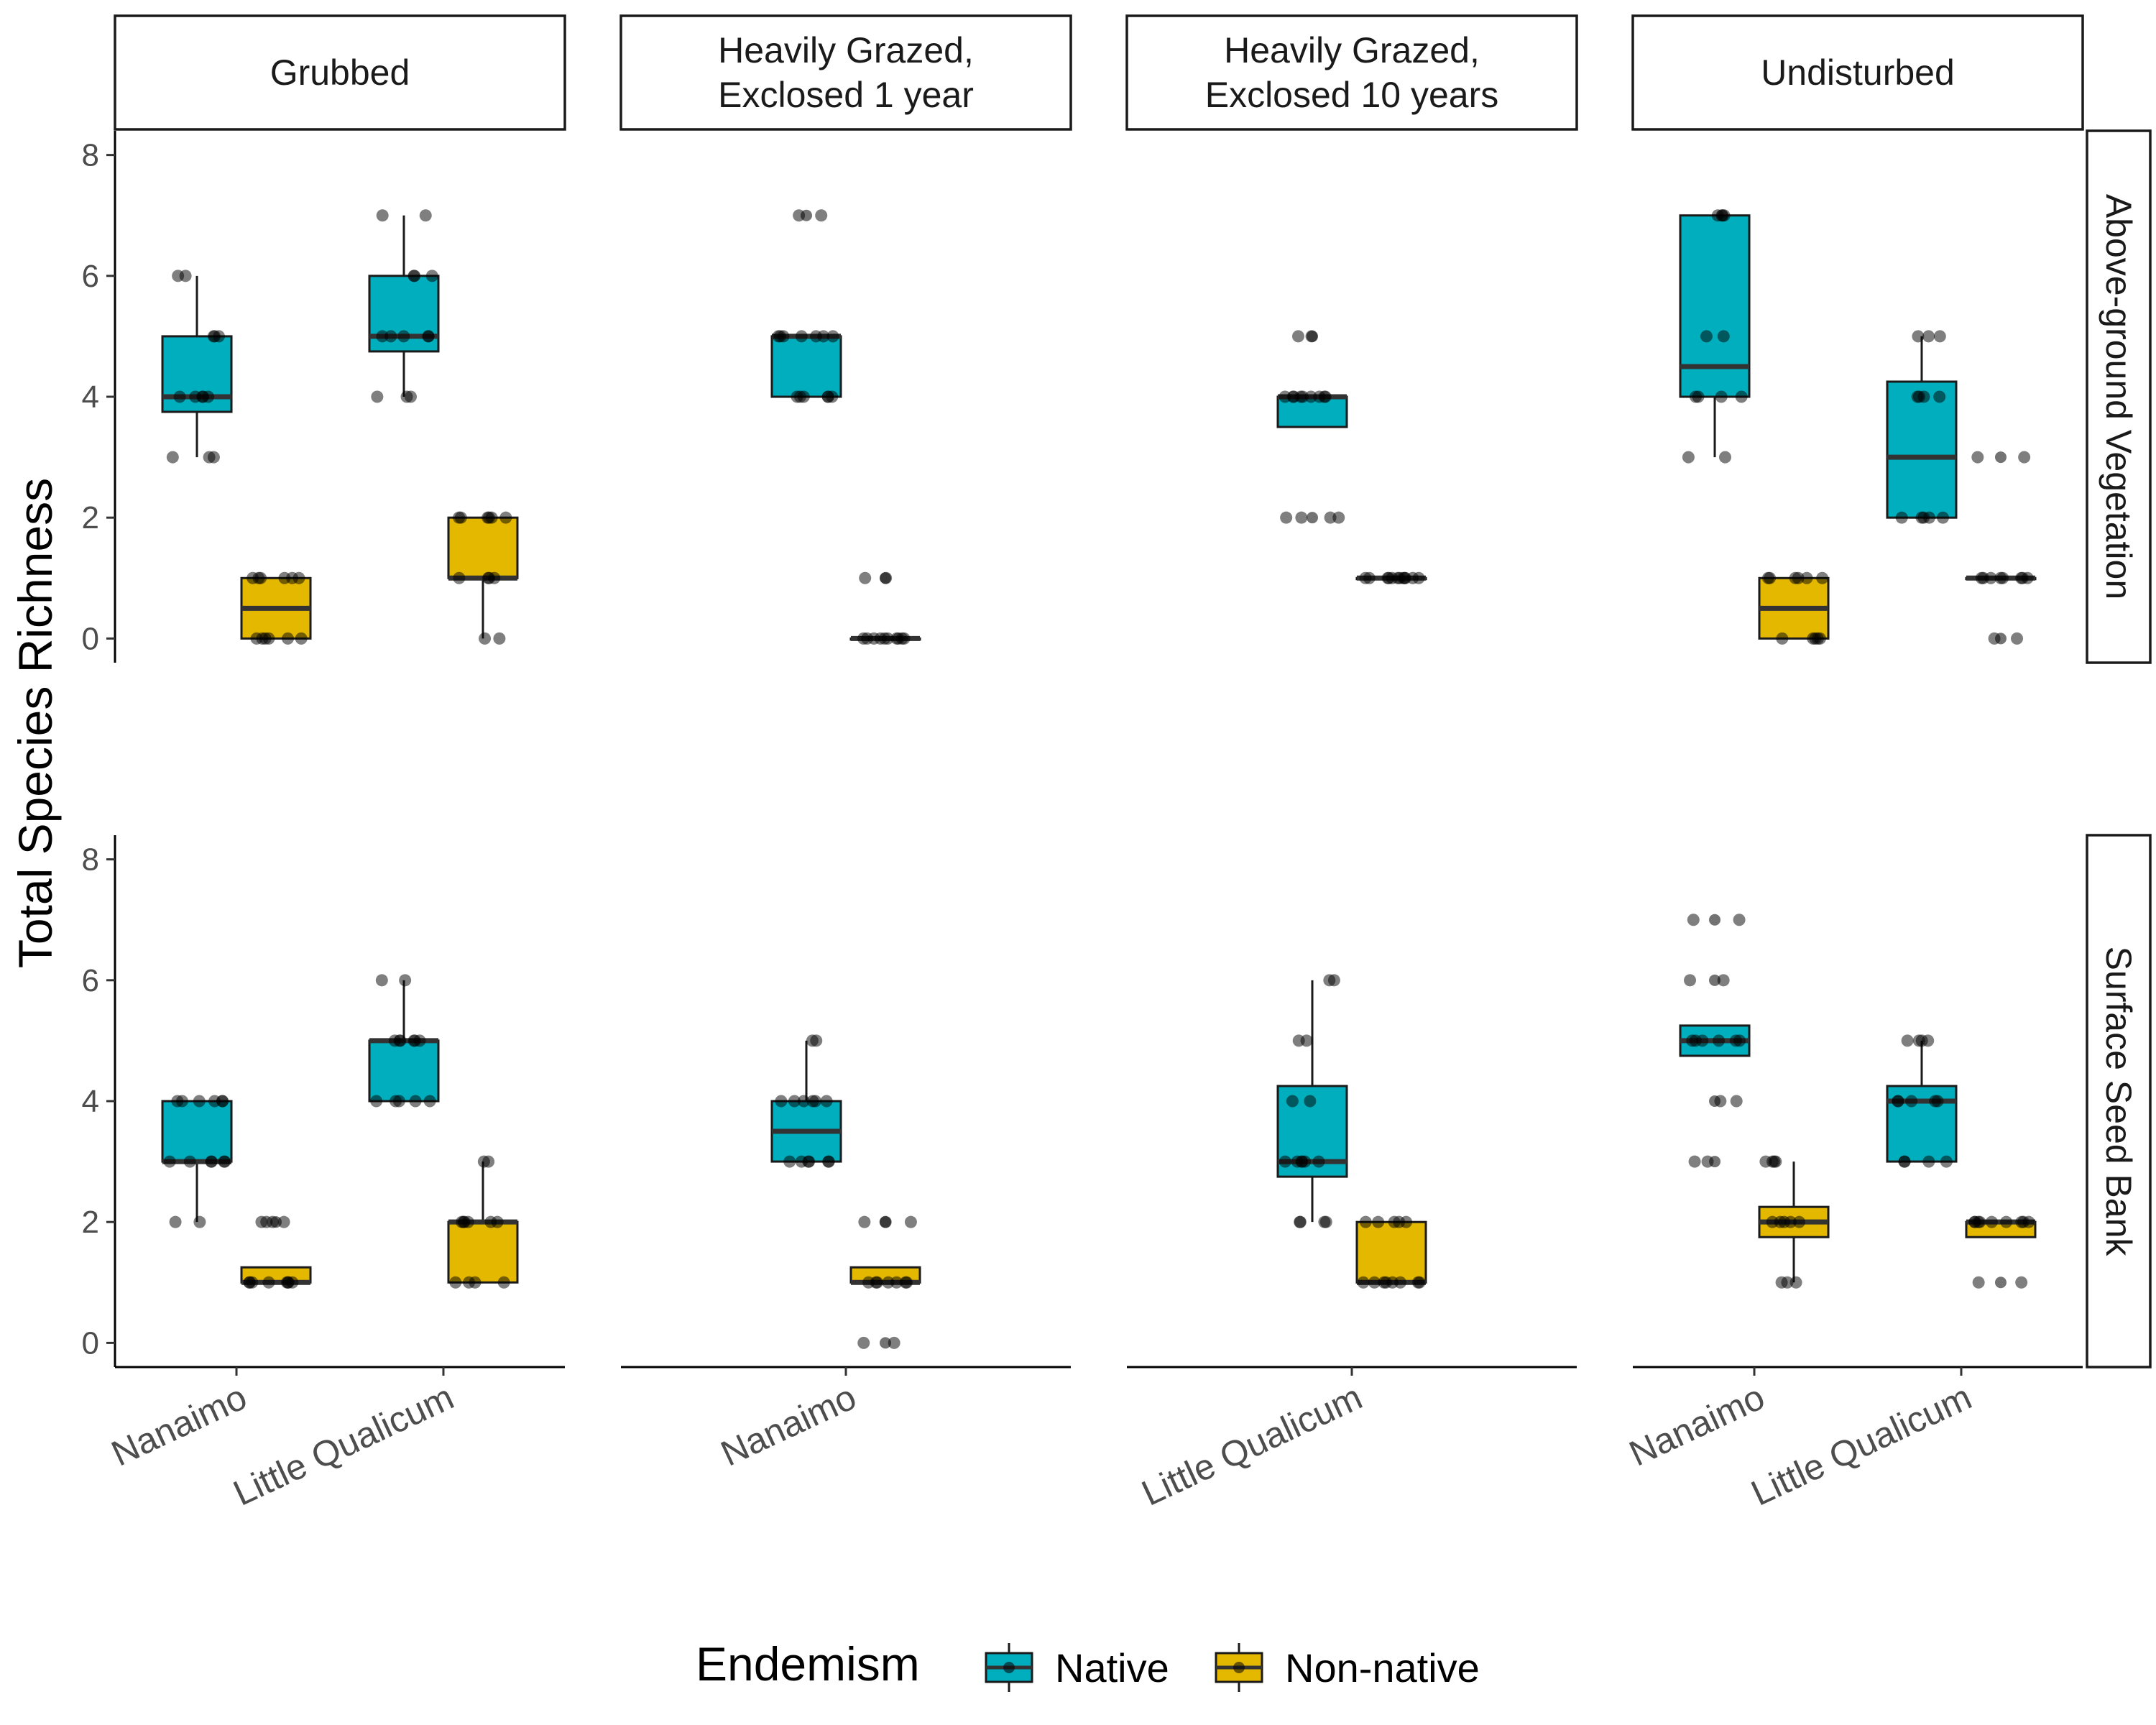 This screenshot has height=1725, width=2156. I want to click on row-strip-label: Surface Seed Bank, so click(2119, 1102).